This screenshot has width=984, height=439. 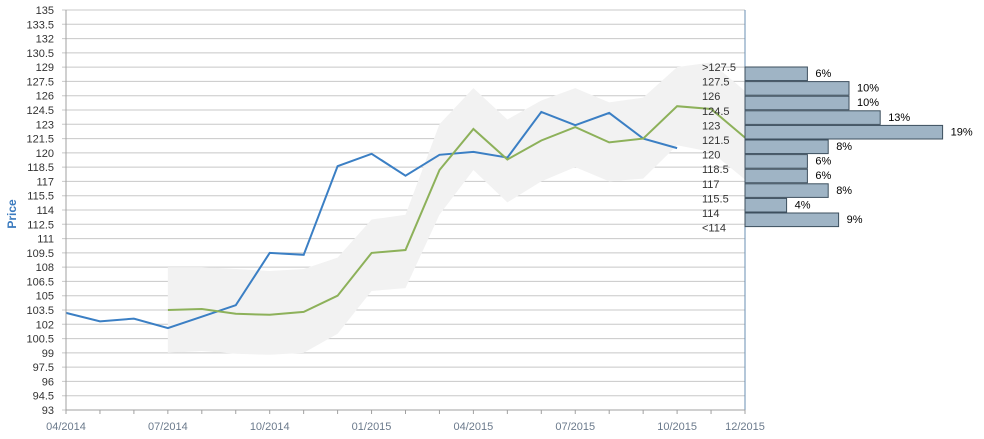 I want to click on histogram-bin-label: 126, so click(x=711, y=97).